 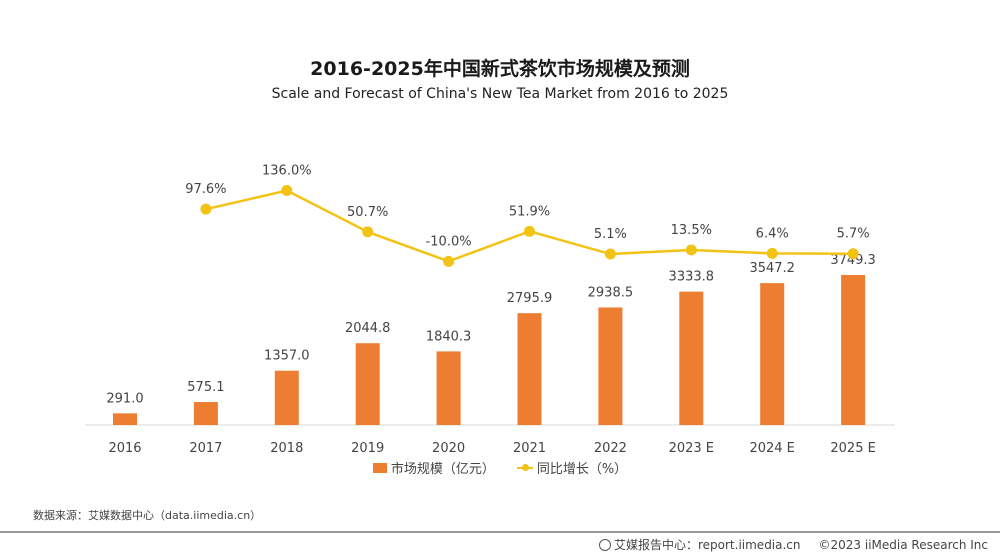 What do you see at coordinates (524, 467) in the screenshot?
I see `legend-line-swatch` at bounding box center [524, 467].